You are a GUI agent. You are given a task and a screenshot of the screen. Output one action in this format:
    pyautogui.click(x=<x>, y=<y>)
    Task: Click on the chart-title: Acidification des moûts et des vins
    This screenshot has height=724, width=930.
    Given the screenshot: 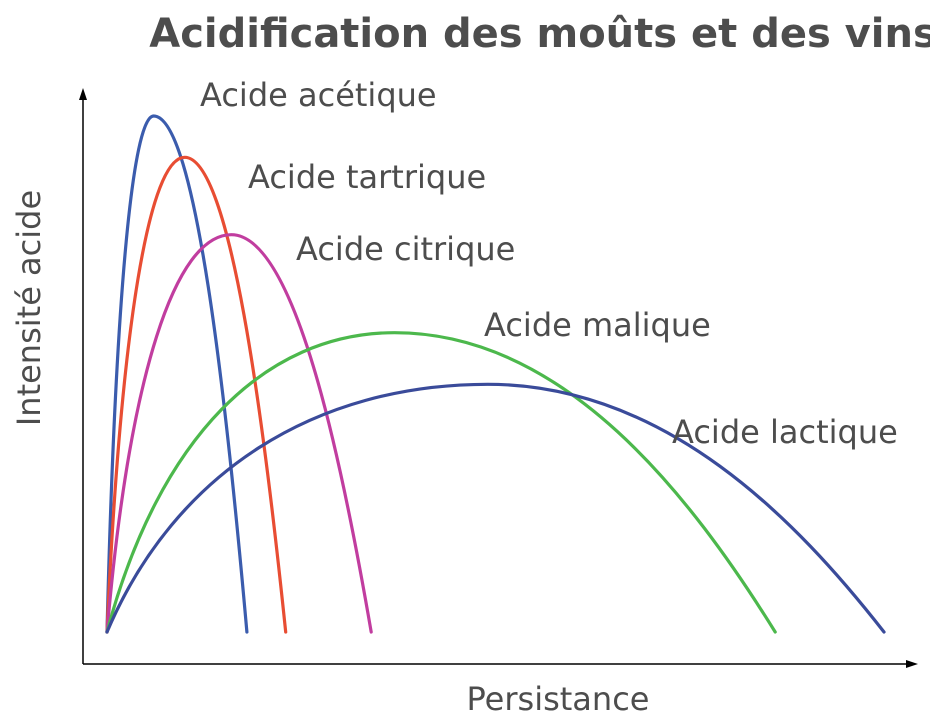 What is the action you would take?
    pyautogui.click(x=539, y=34)
    